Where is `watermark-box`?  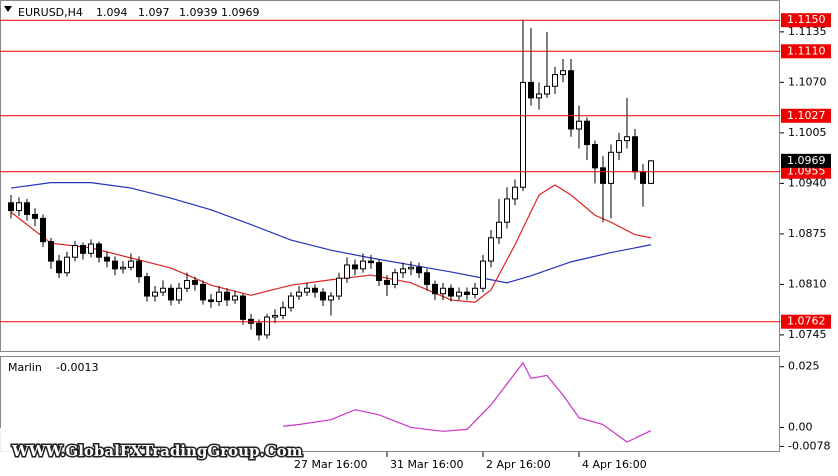 watermark-box is located at coordinates (138, 452).